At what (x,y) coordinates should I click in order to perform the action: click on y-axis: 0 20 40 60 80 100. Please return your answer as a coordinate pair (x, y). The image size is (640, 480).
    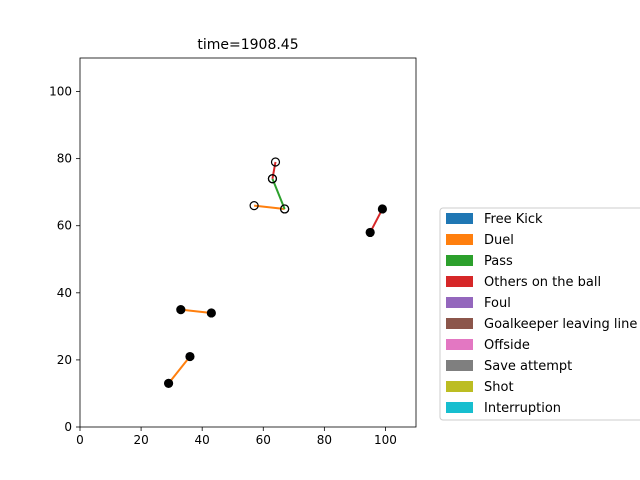
    Looking at the image, I should click on (64, 259).